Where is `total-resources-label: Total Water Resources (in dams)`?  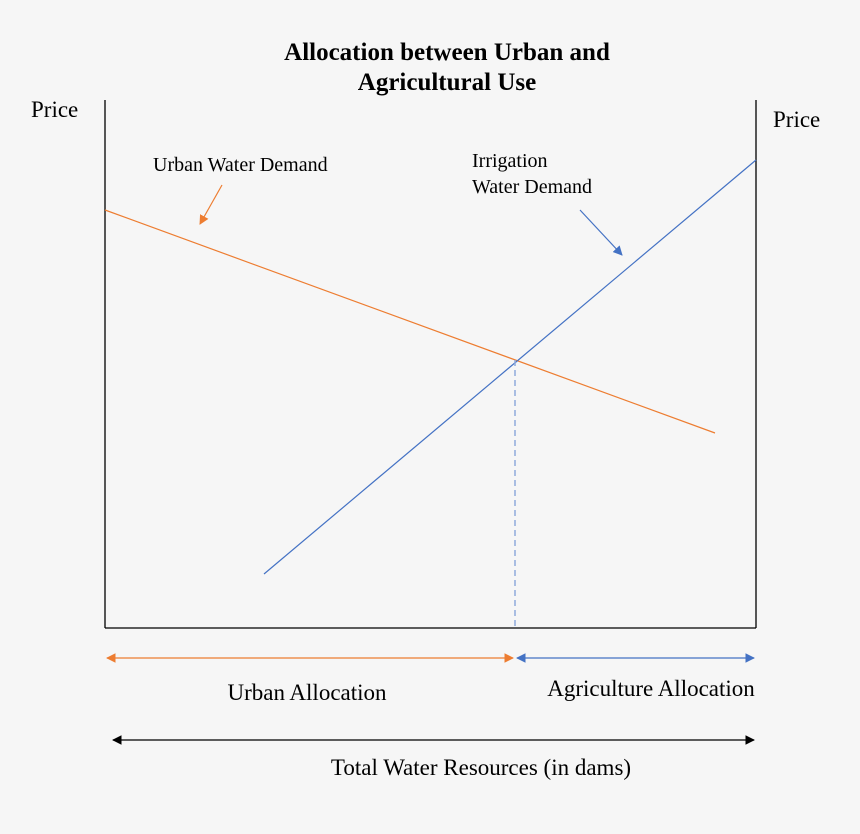 total-resources-label: Total Water Resources (in dams) is located at coordinates (481, 767).